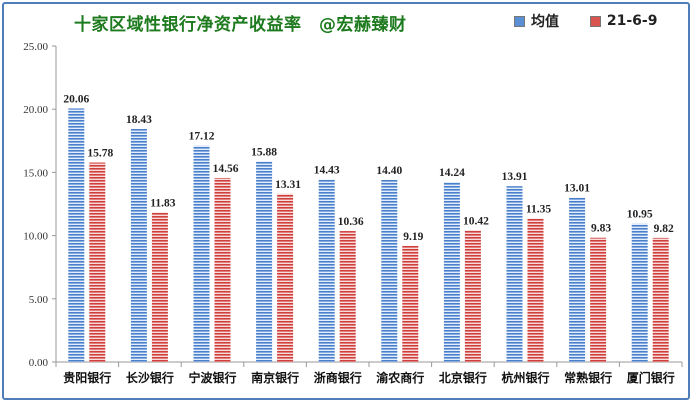  I want to click on legend-item-series-1: 均值, so click(536, 21).